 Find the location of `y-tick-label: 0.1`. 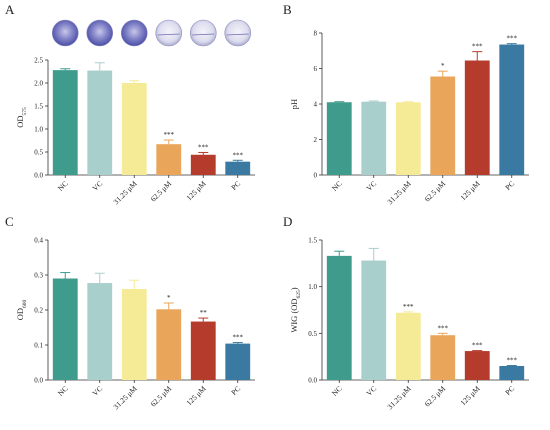

y-tick-label: 0.1 is located at coordinates (38, 346).